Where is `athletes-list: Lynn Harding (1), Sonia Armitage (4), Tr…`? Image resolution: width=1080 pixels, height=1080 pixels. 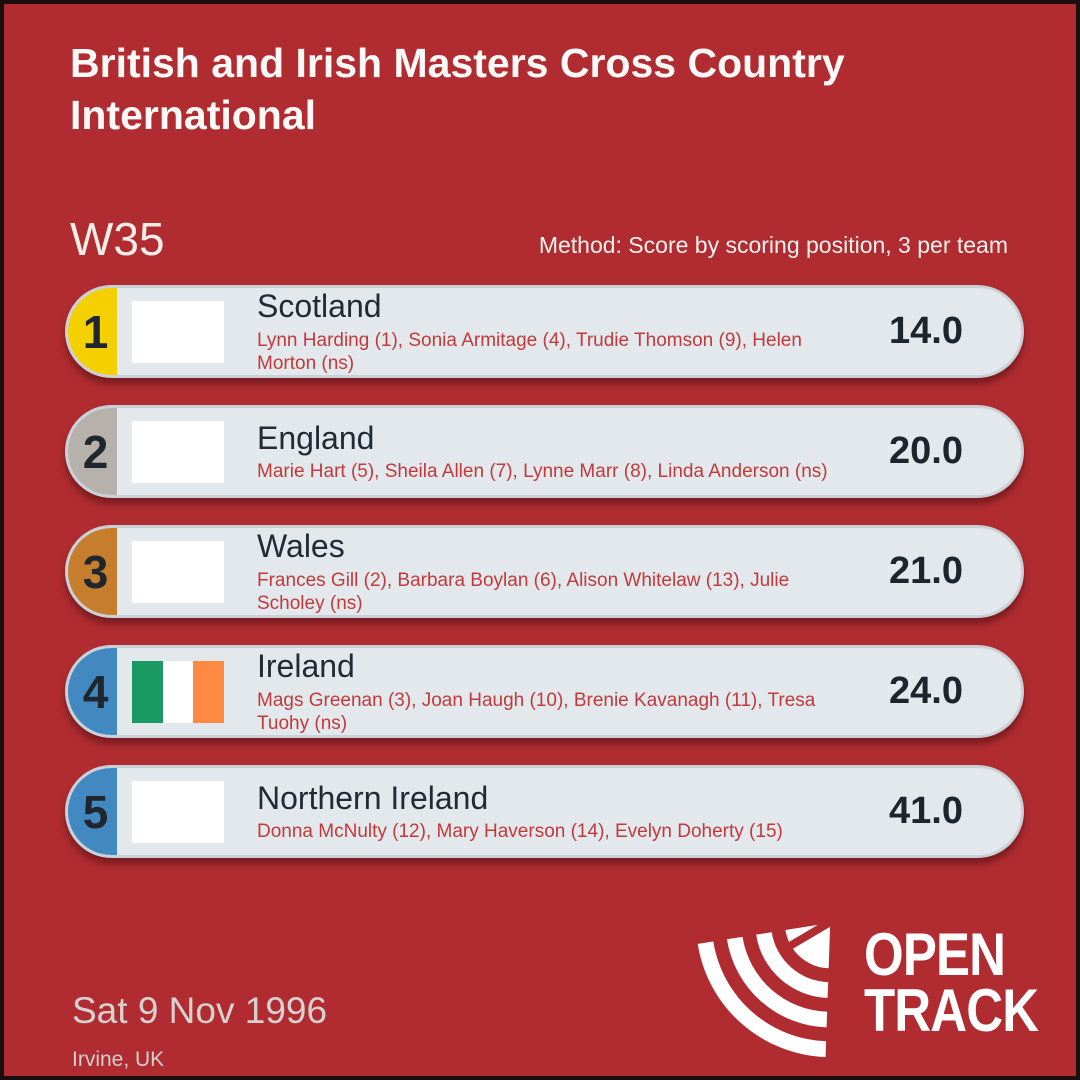 athletes-list: Lynn Harding (1), Sonia Armitage (4), Tr… is located at coordinates (529, 351).